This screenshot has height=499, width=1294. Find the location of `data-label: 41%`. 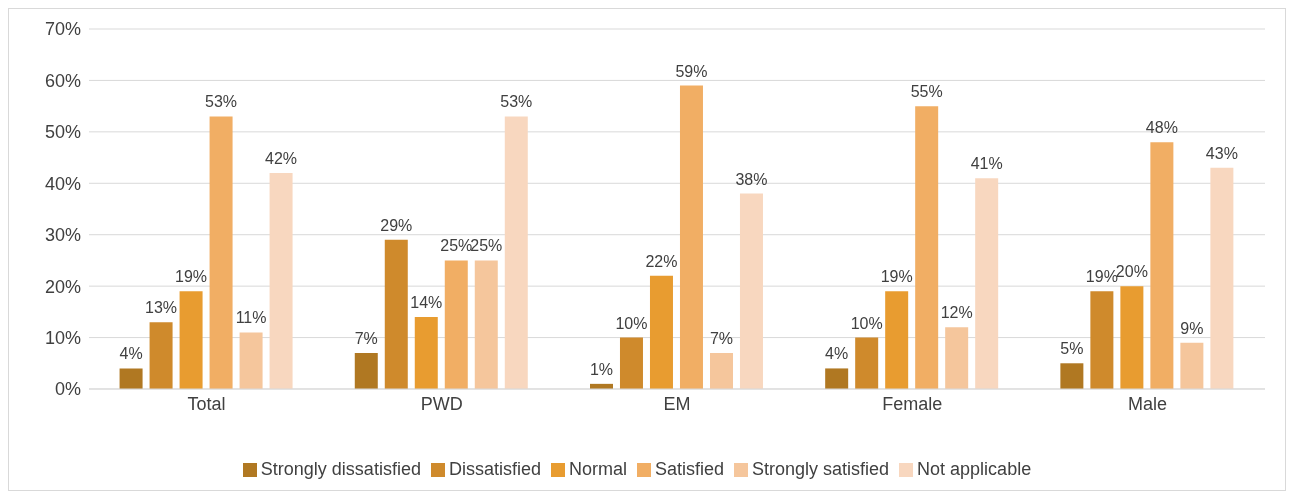

data-label: 41% is located at coordinates (986, 164).